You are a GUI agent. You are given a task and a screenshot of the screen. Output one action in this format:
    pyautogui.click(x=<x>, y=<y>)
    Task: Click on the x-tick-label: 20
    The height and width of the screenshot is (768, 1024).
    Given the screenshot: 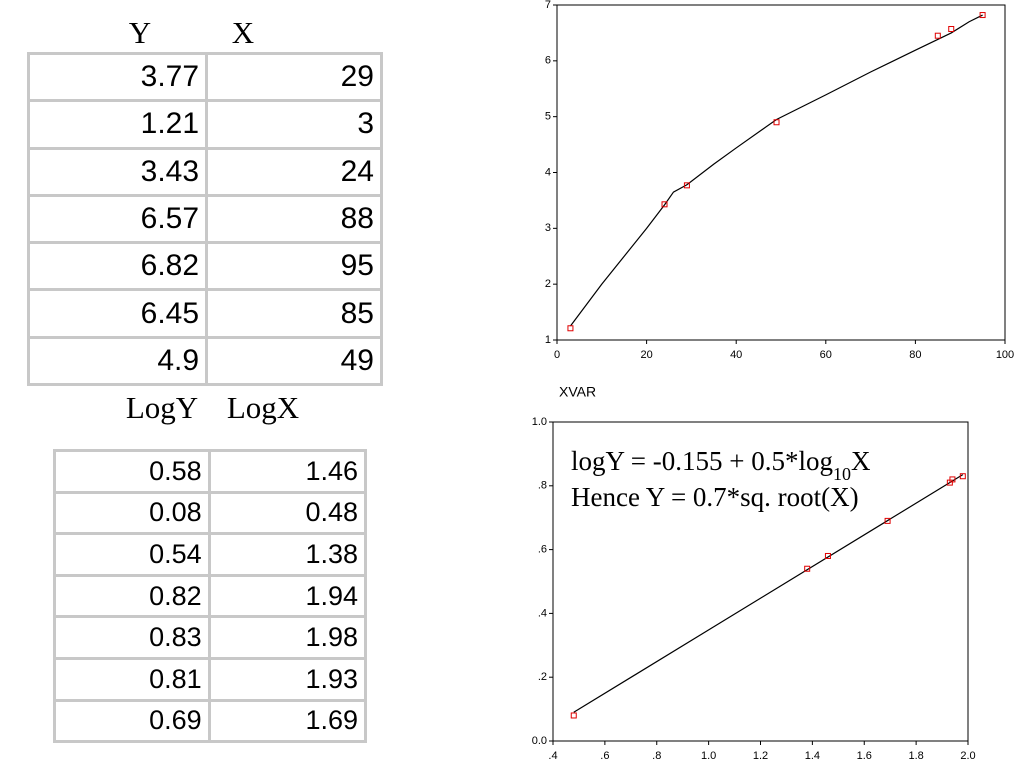 What is the action you would take?
    pyautogui.click(x=646, y=355)
    